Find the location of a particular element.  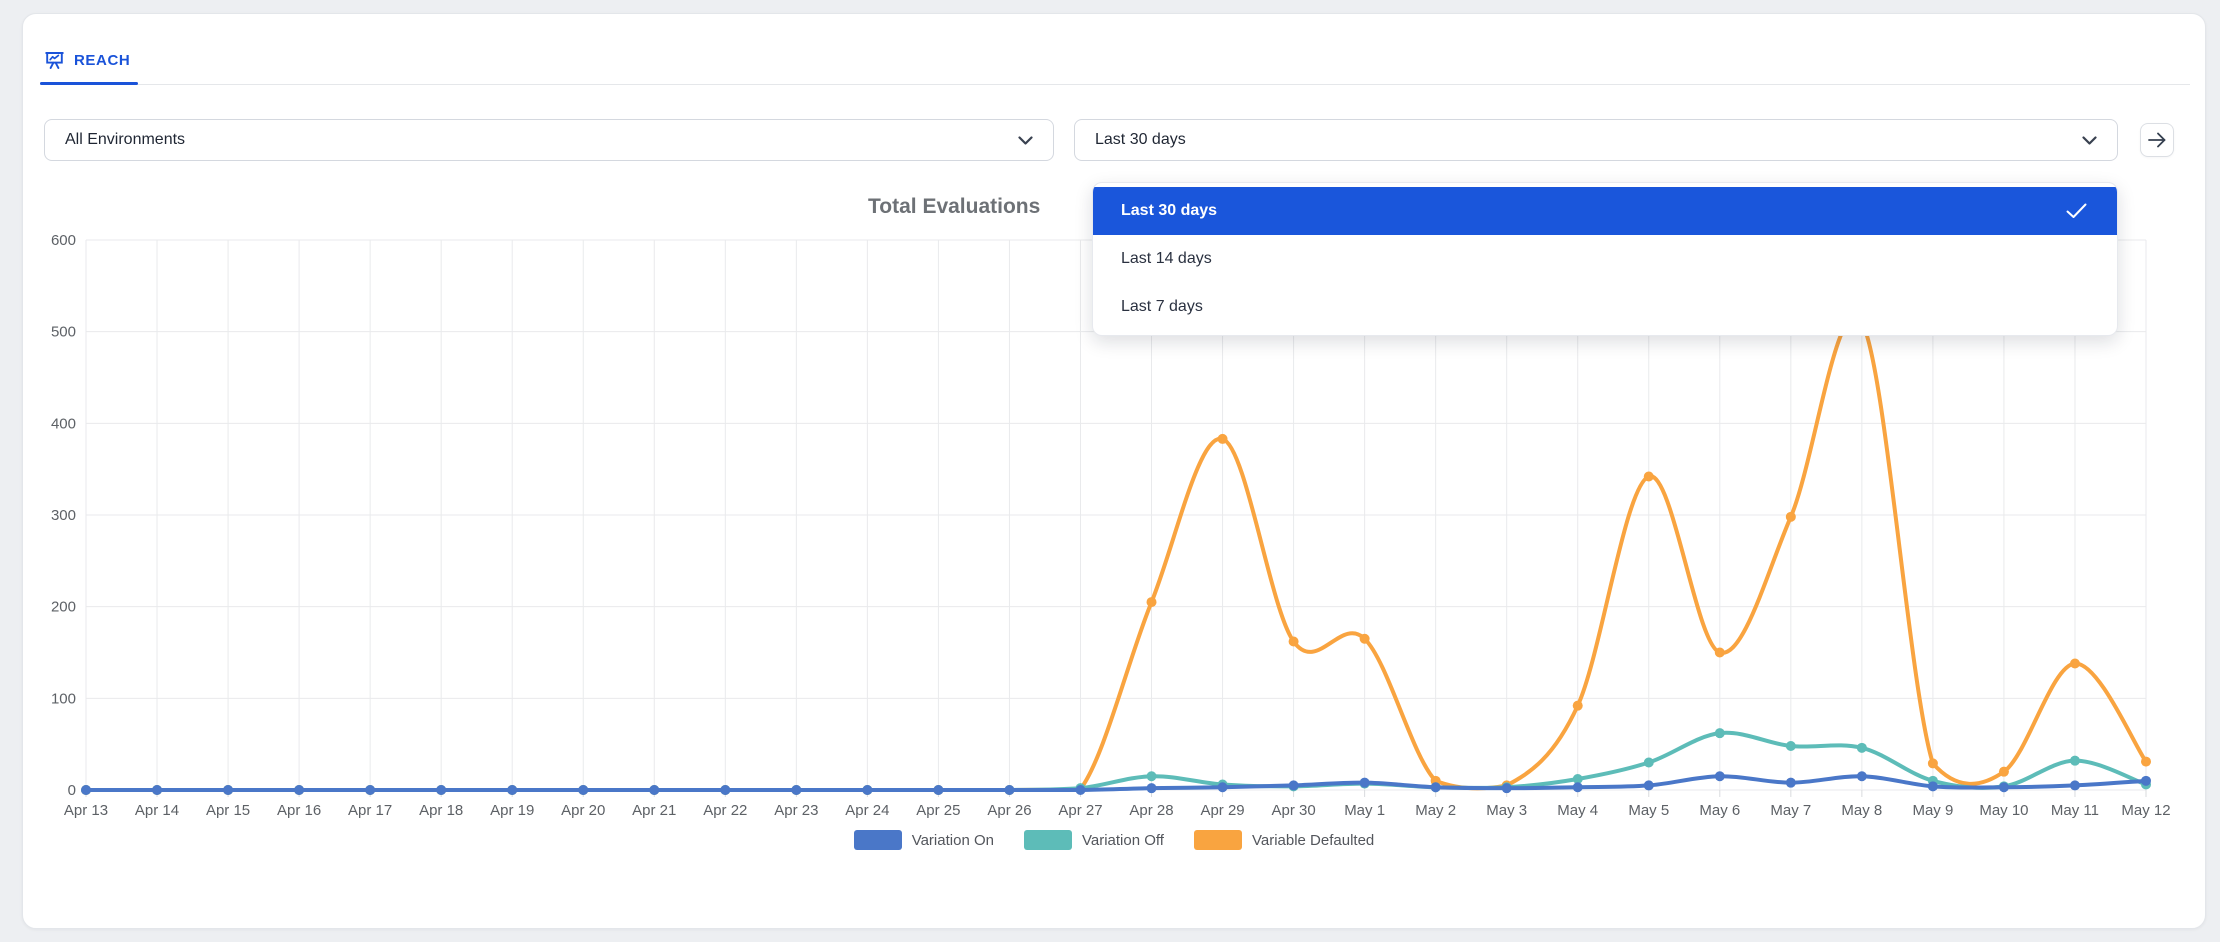

x-axis-label: Apr 20 is located at coordinates (583, 810).